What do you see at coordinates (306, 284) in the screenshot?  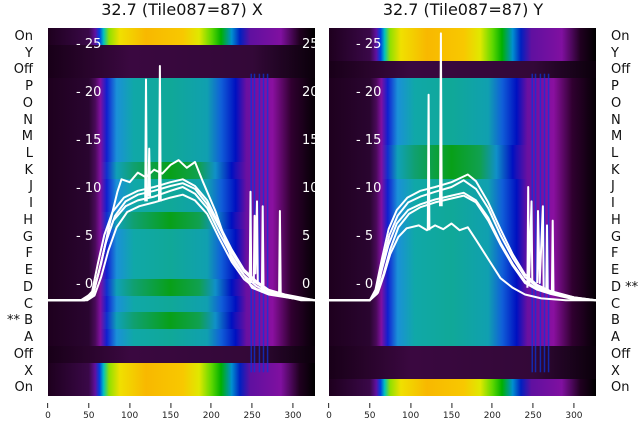 I see `y-tick-label-right: 0` at bounding box center [306, 284].